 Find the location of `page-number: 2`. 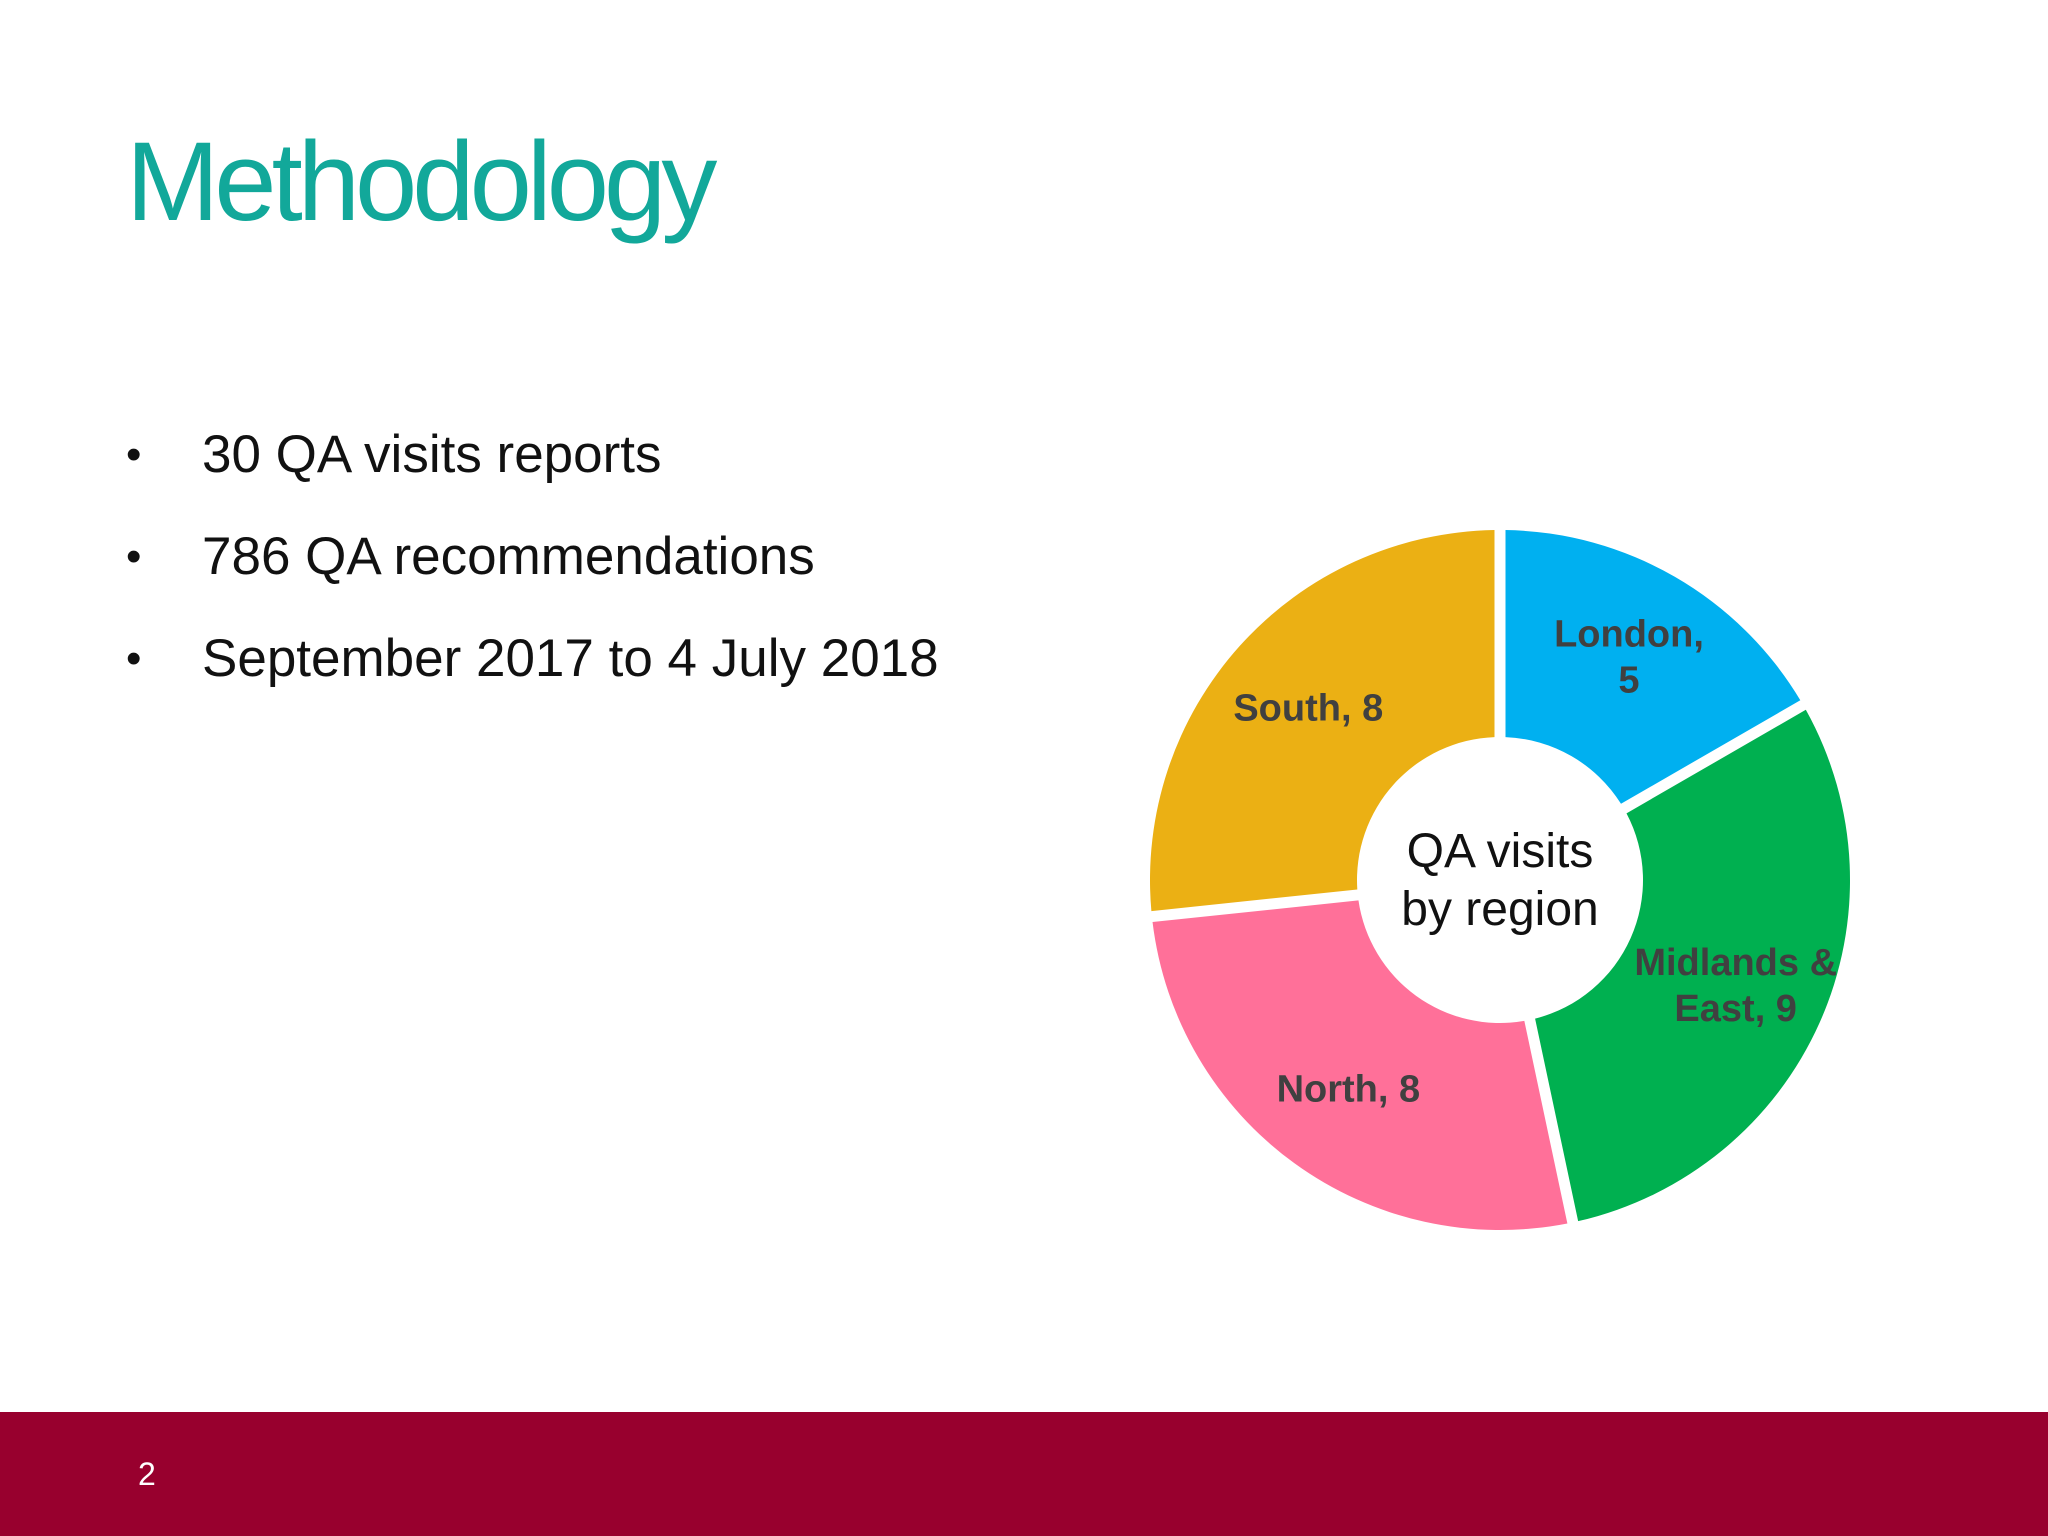

page-number: 2 is located at coordinates (147, 1474).